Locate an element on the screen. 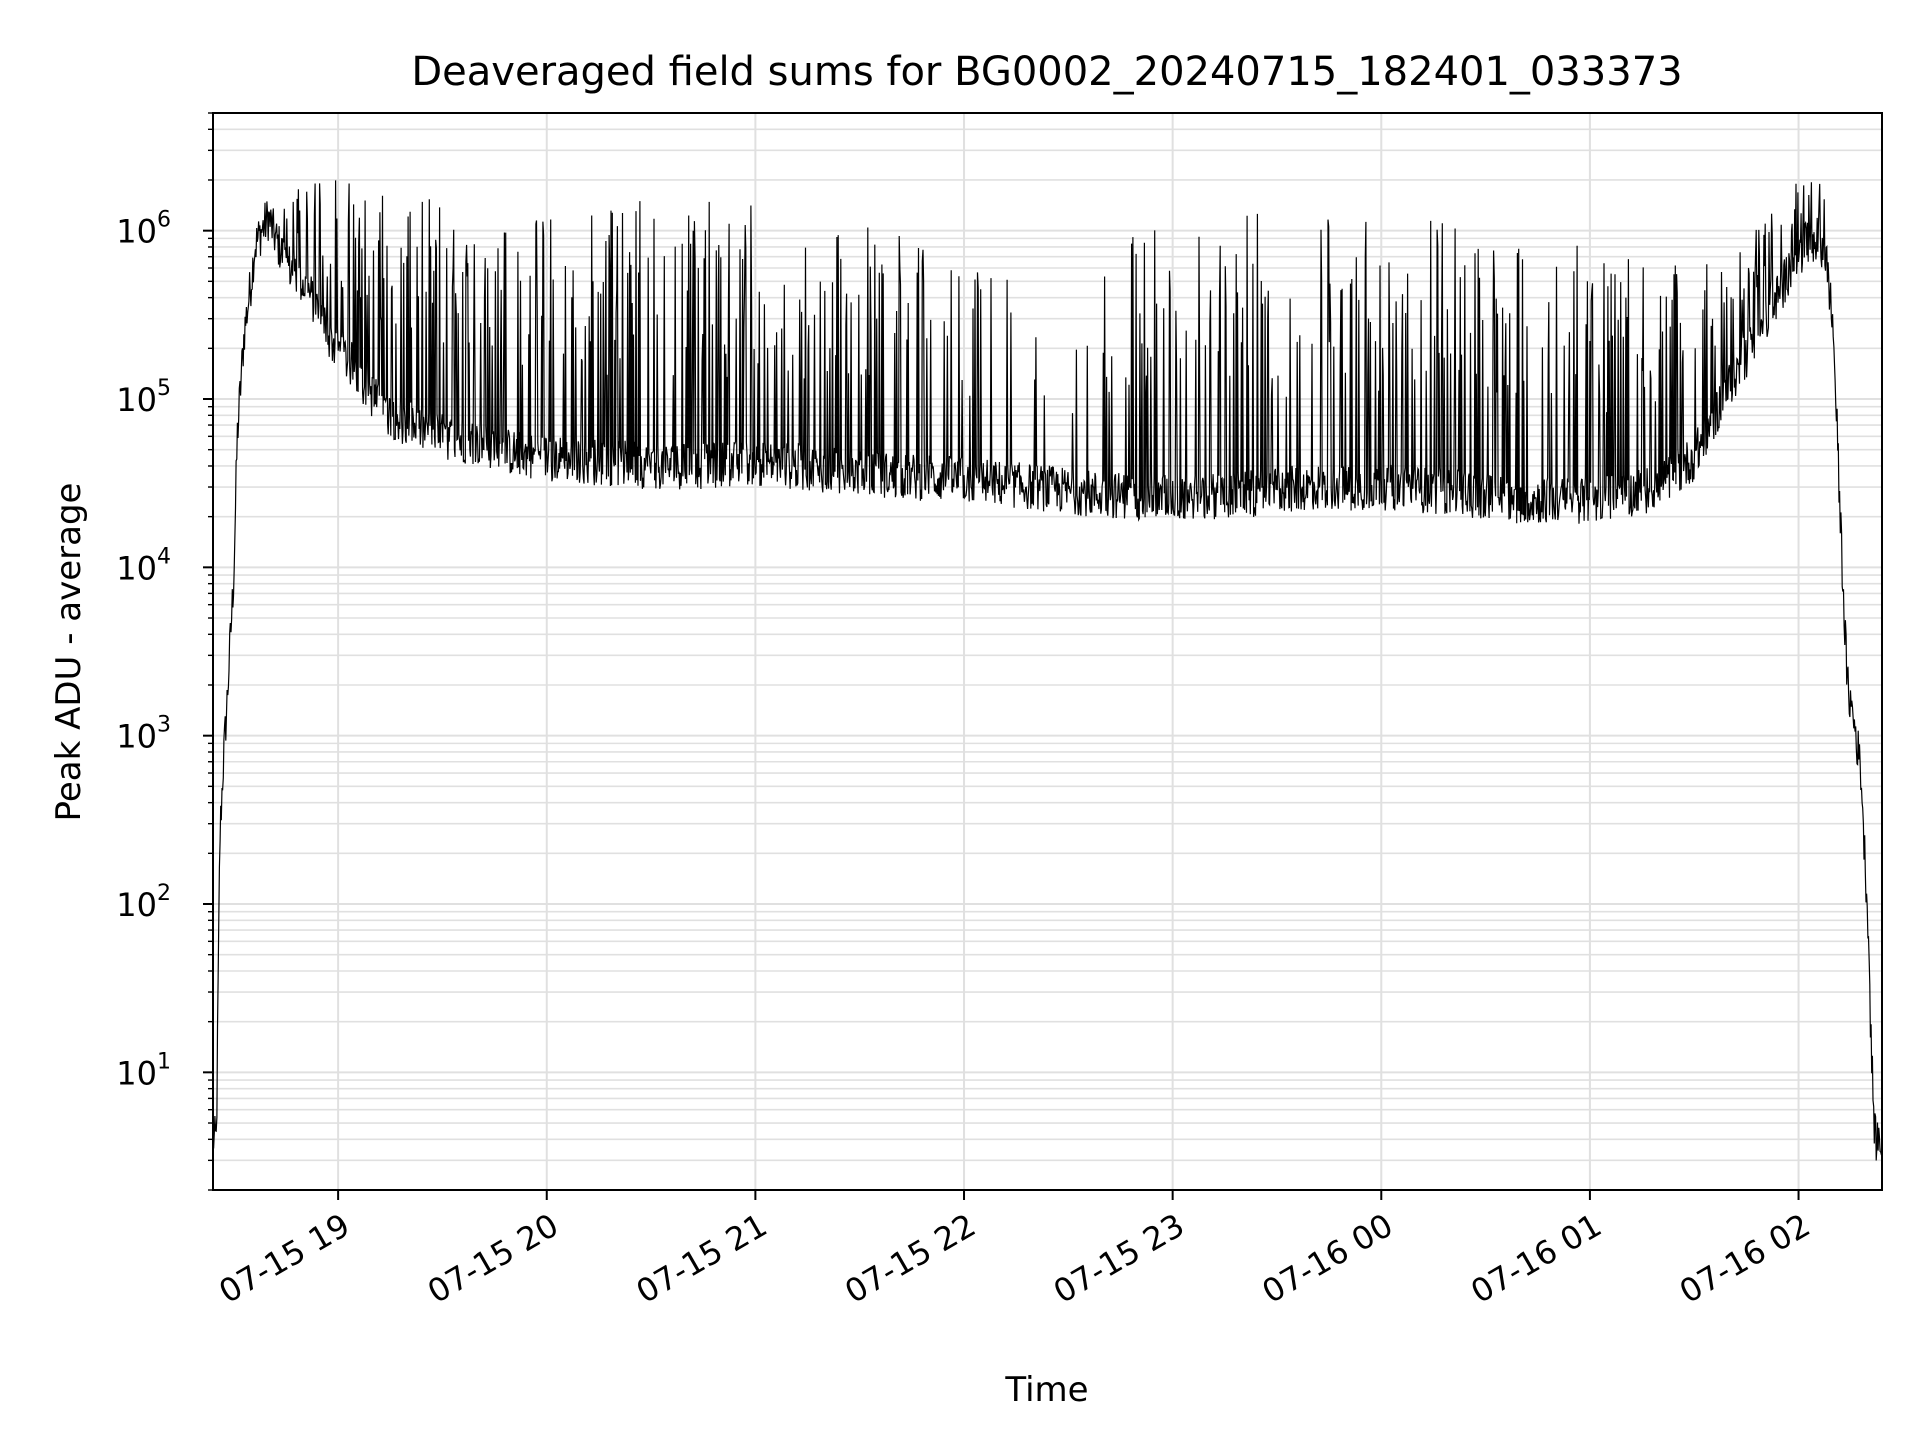 This screenshot has width=1920, height=1440. y-tick-label: 10³ is located at coordinates (143, 734).